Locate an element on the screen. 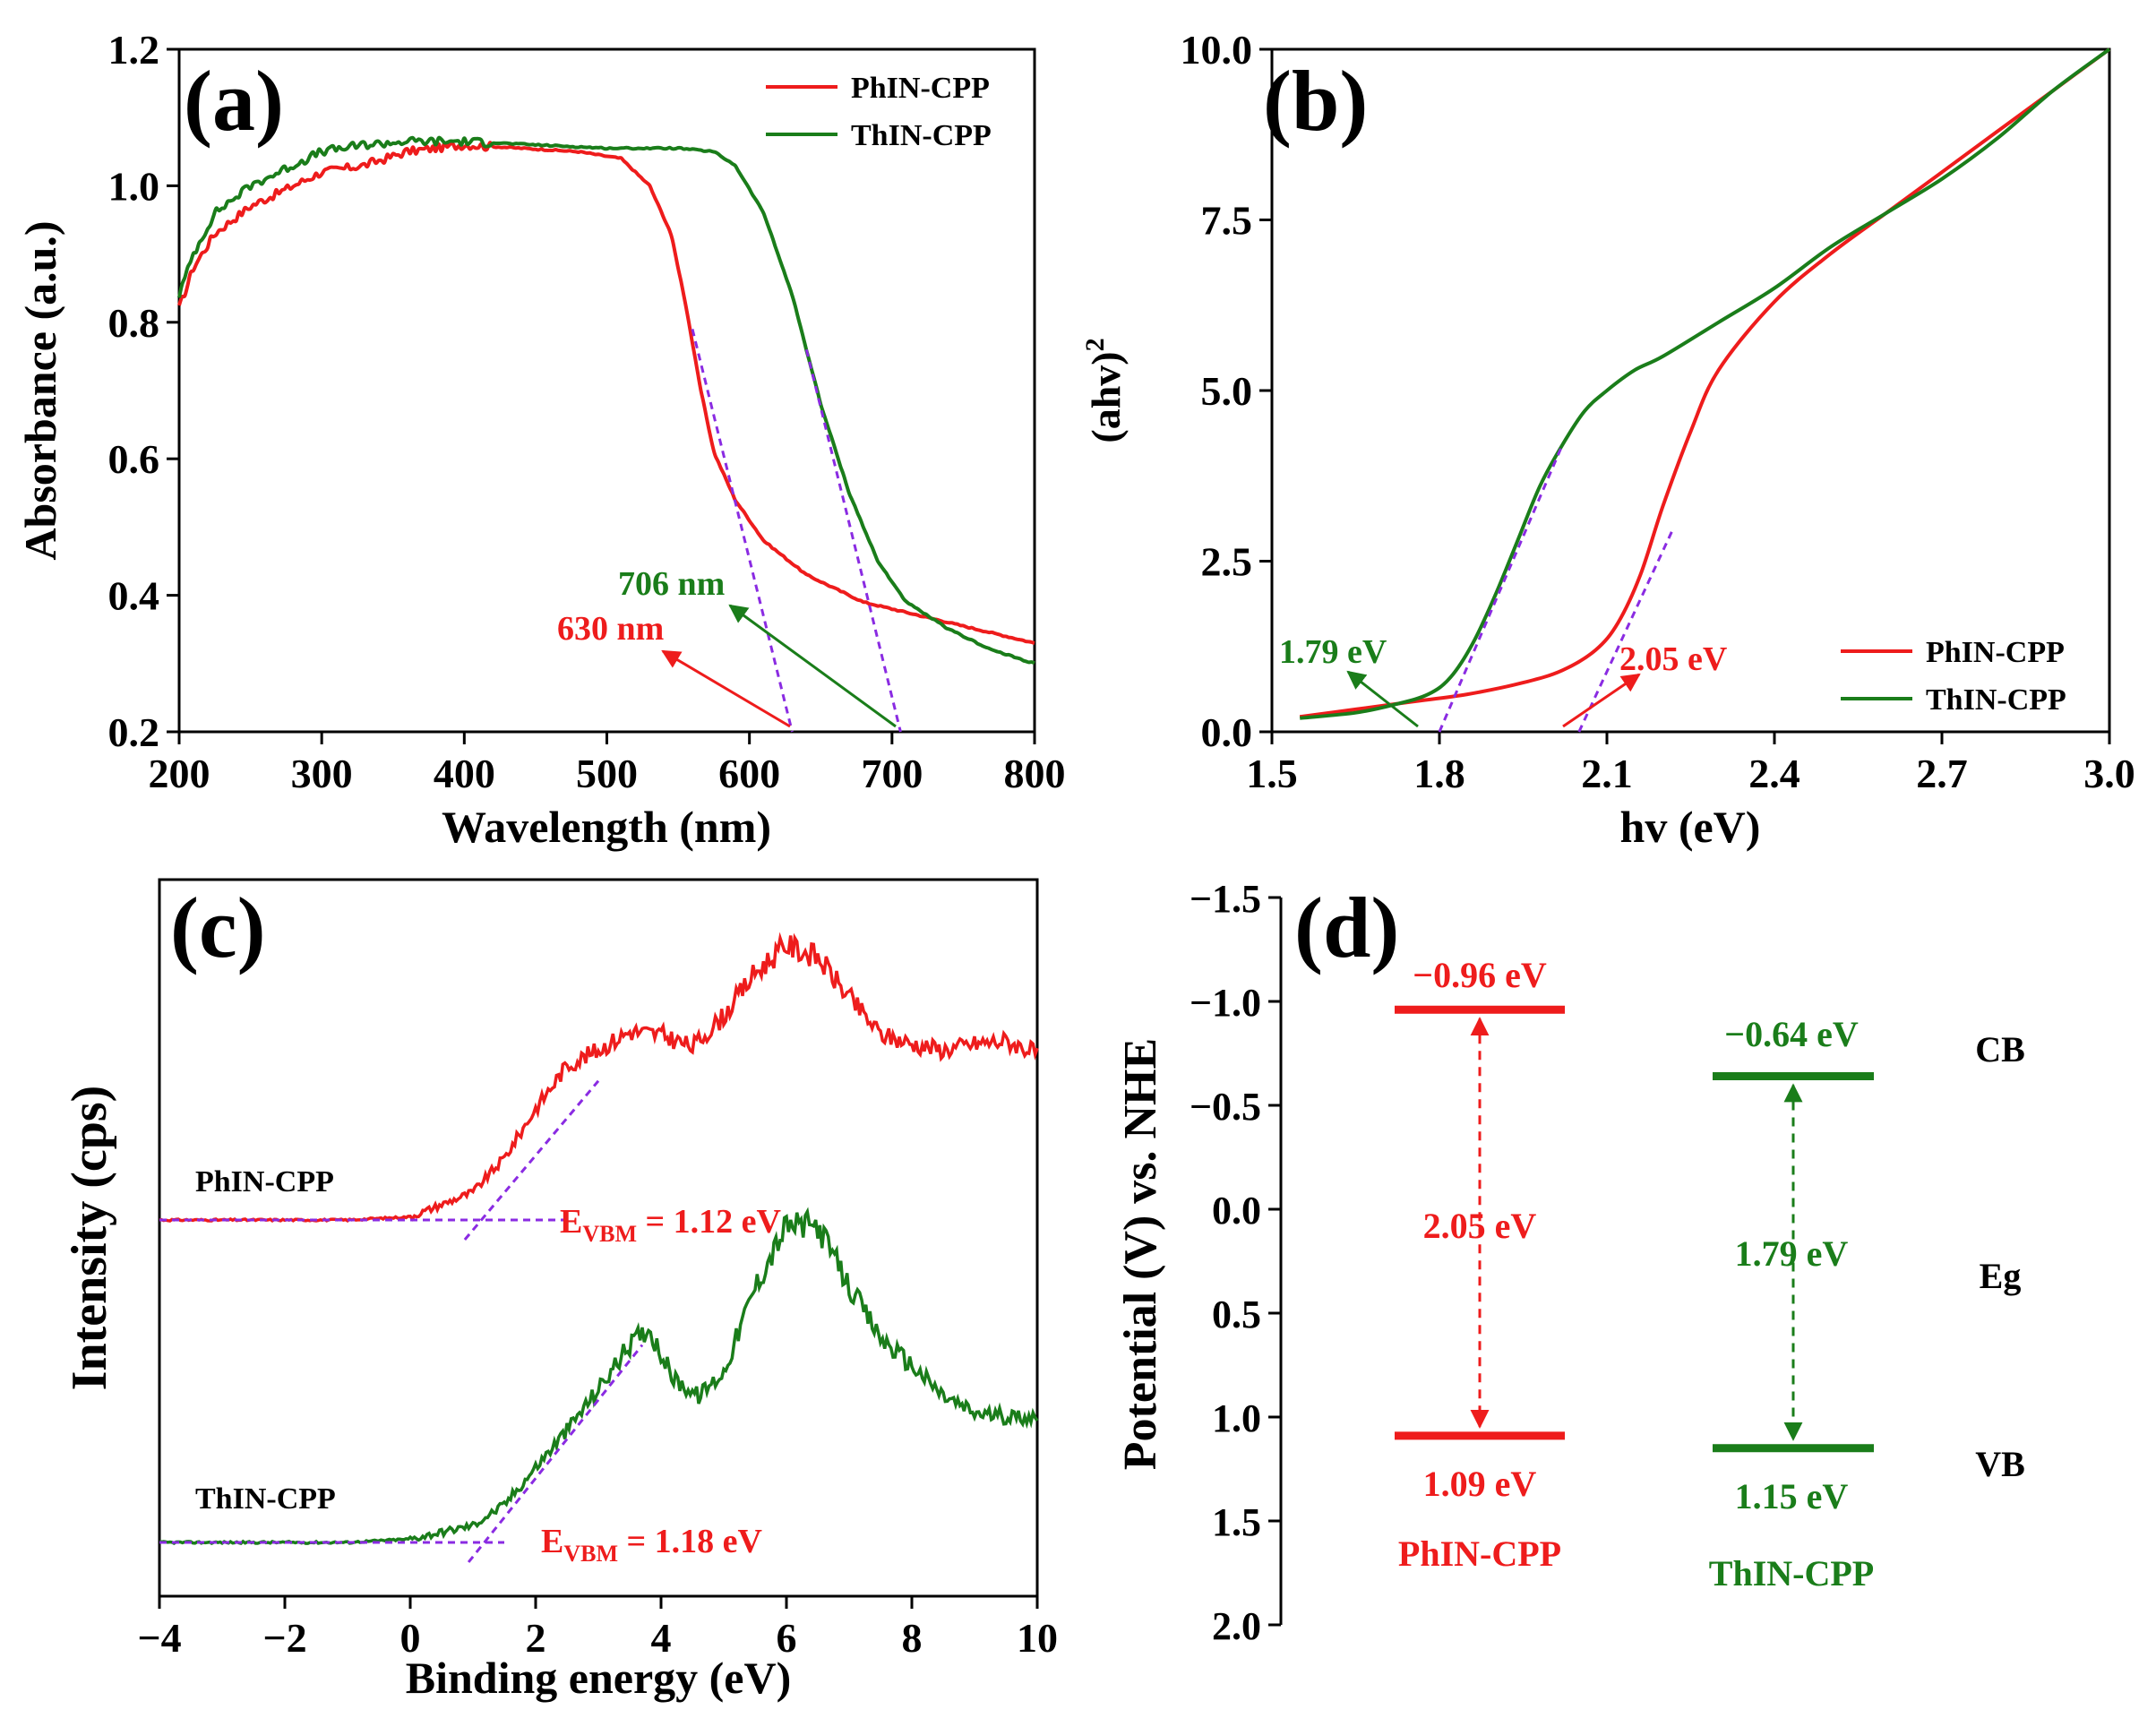  svg-text: EVBM = 1.18 eV is located at coordinates (652, 1545).